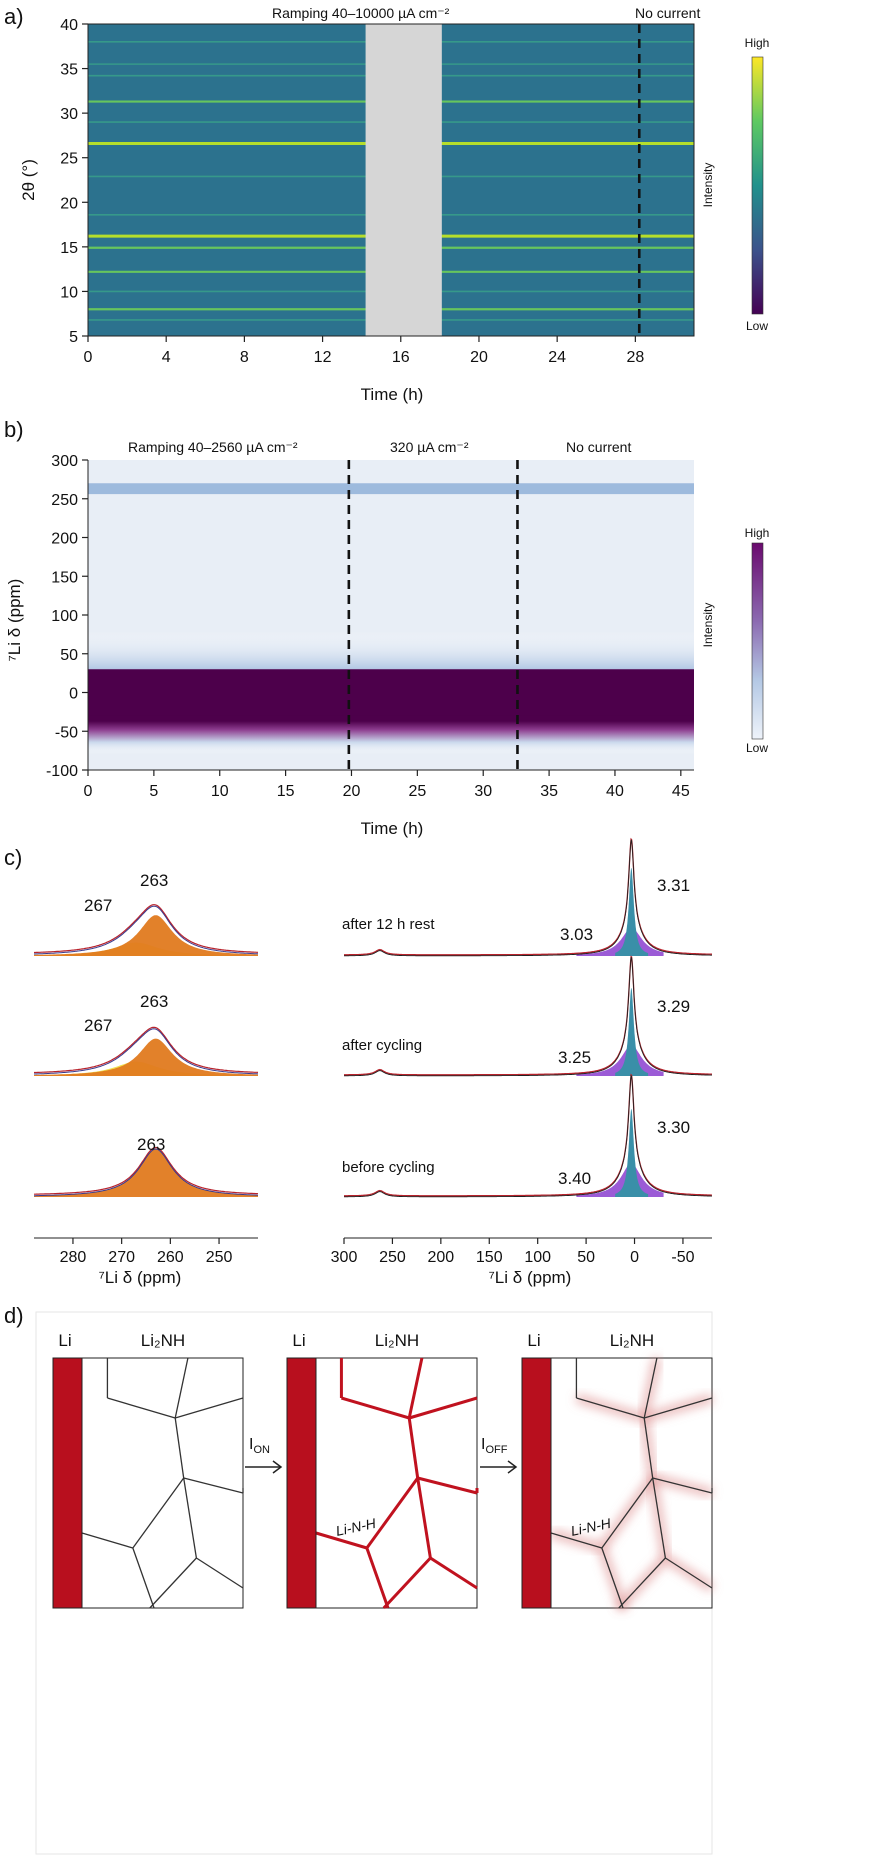 This screenshot has height=1856, width=887. What do you see at coordinates (69, 70) in the screenshot?
I see `y-tick-label: 35` at bounding box center [69, 70].